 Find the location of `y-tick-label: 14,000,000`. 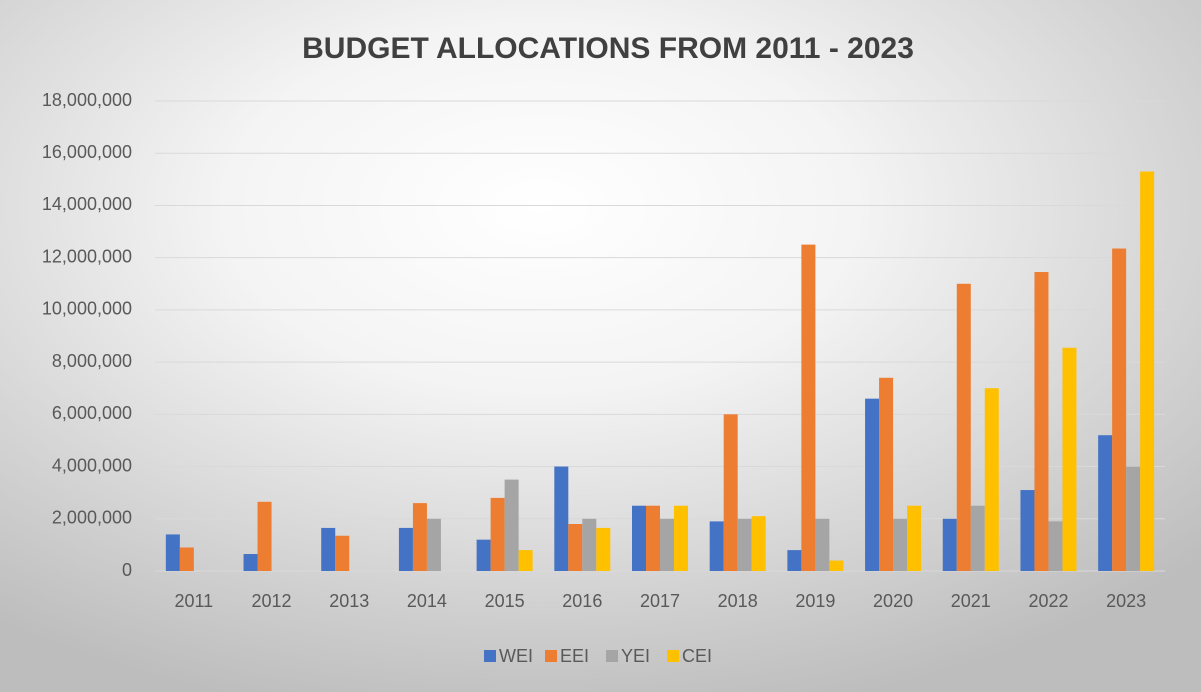

y-tick-label: 14,000,000 is located at coordinates (87, 204).